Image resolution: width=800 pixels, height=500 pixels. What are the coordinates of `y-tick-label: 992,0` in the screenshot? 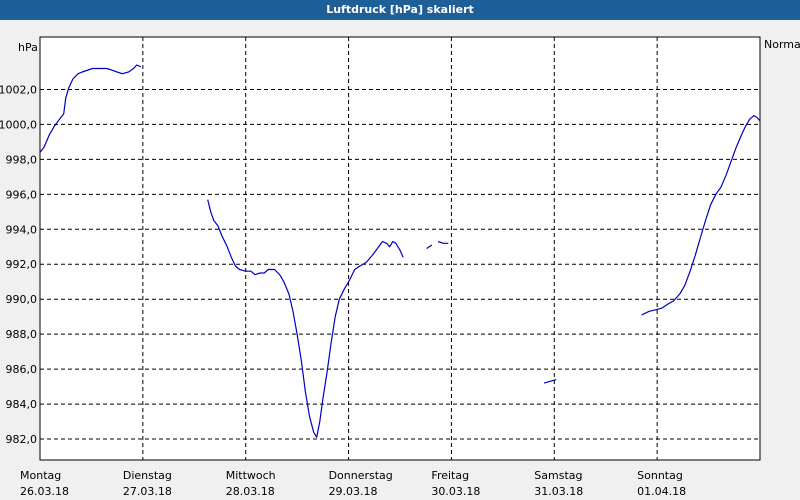 It's located at (22, 264).